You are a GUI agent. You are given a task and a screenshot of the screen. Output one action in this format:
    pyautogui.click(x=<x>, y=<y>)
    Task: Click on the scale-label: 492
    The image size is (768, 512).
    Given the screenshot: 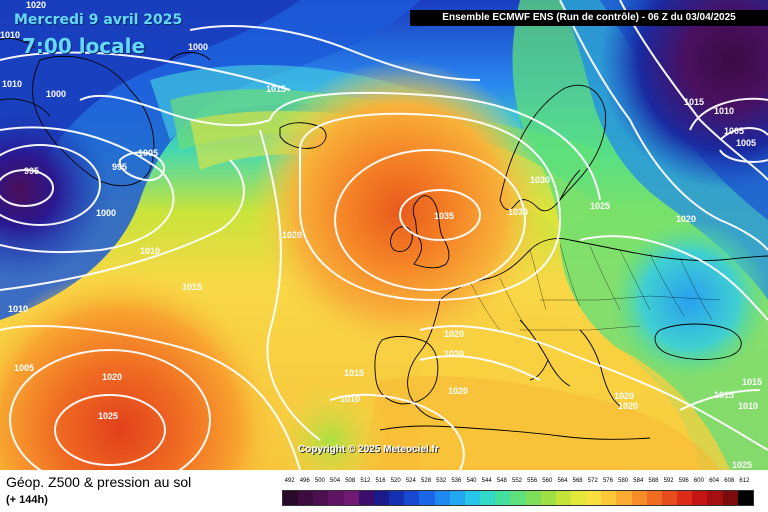 What is the action you would take?
    pyautogui.click(x=289, y=481)
    